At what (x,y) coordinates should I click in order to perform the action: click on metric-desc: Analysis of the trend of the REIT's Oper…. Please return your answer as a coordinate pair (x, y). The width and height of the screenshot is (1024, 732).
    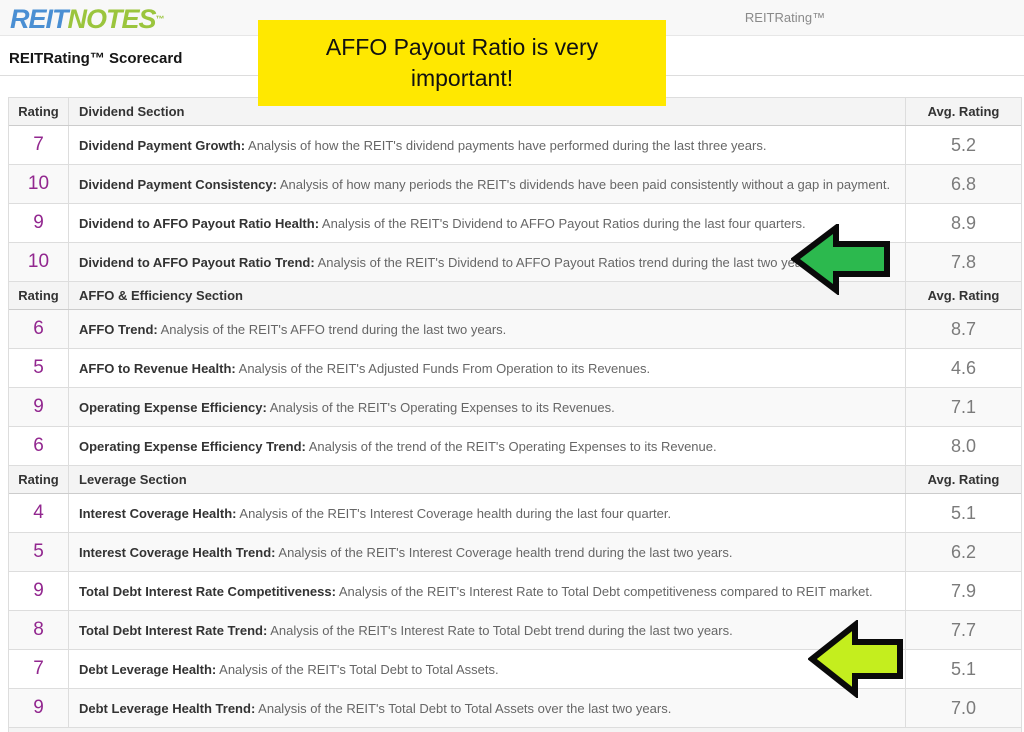
    Looking at the image, I should click on (511, 446).